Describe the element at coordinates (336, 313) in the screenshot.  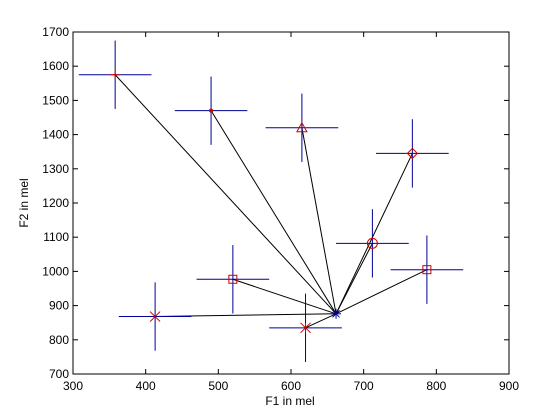
I see `center-point` at that location.